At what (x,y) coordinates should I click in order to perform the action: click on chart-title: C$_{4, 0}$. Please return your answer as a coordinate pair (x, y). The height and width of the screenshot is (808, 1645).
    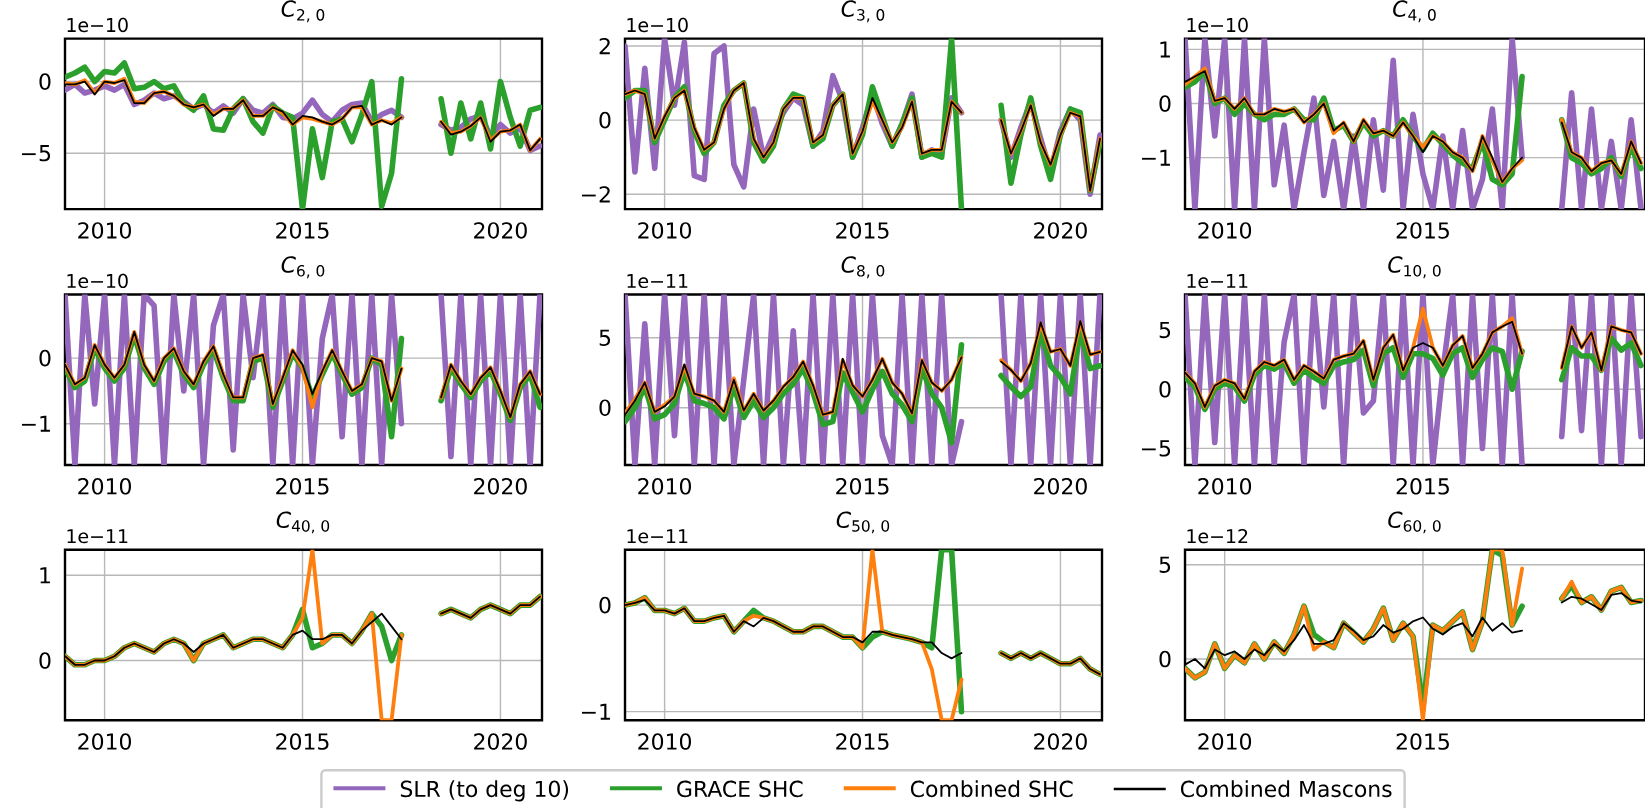
    Looking at the image, I should click on (1414, 11).